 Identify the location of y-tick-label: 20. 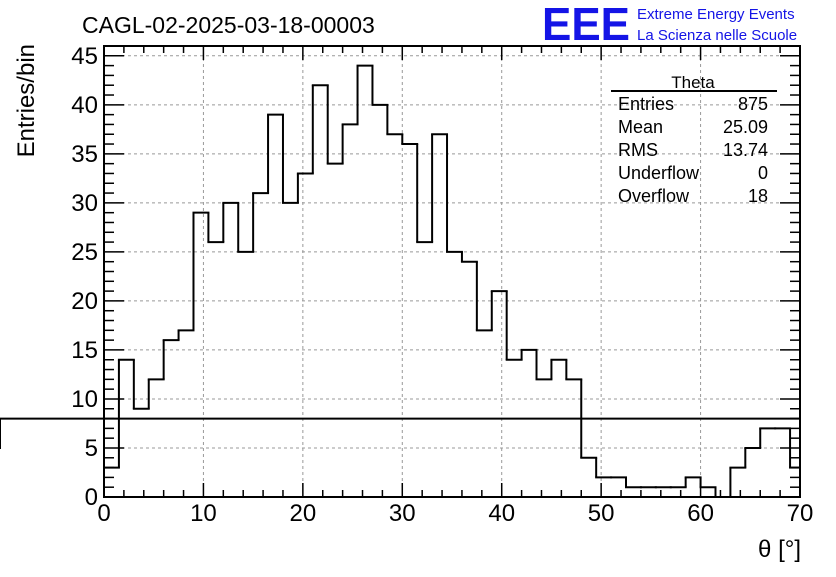
(84, 301).